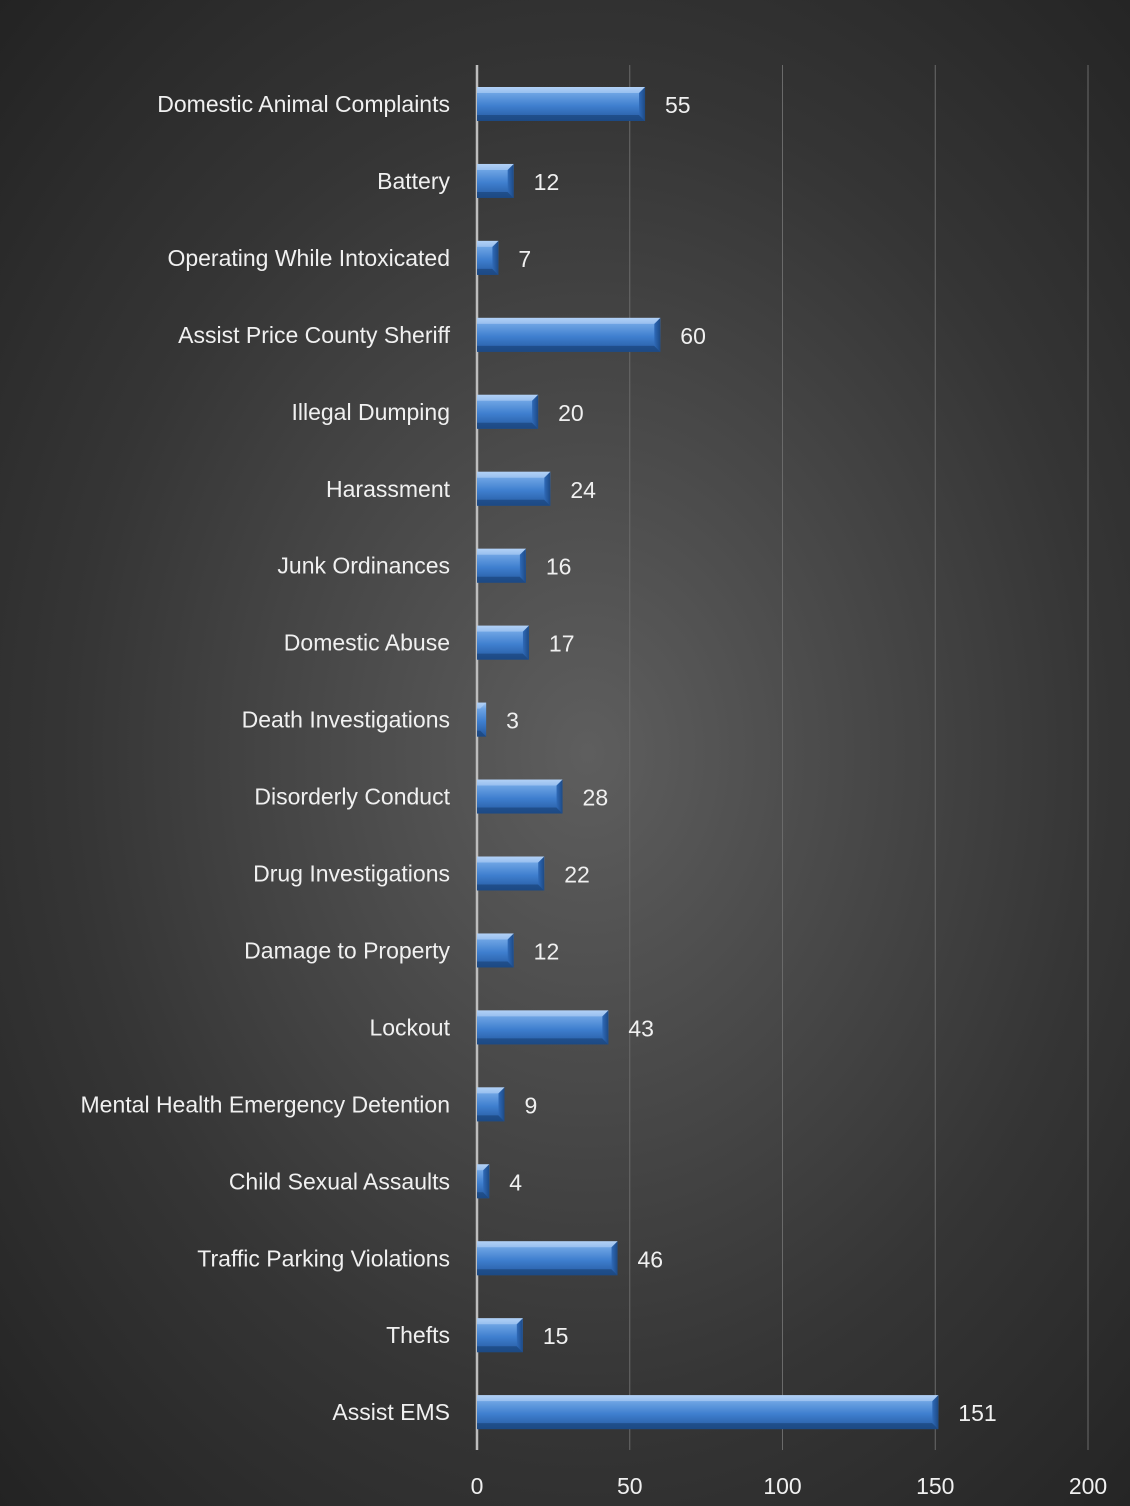 This screenshot has width=1130, height=1506. What do you see at coordinates (678, 105) in the screenshot?
I see `data-label: 55` at bounding box center [678, 105].